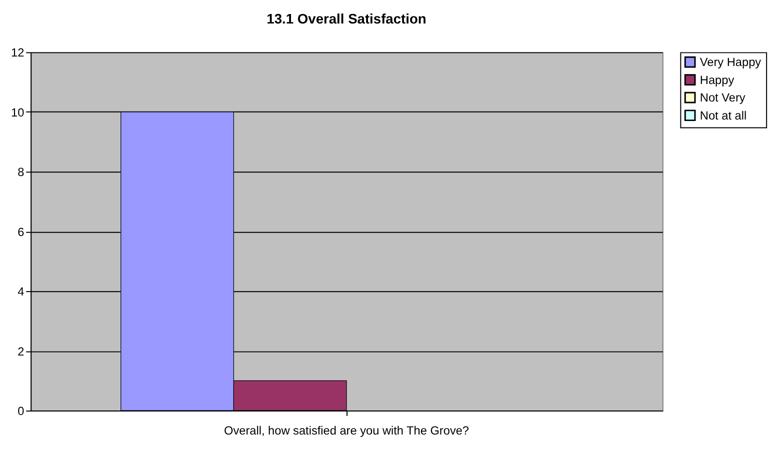 The height and width of the screenshot is (467, 772). I want to click on y-tick-label: 12, so click(17, 53).